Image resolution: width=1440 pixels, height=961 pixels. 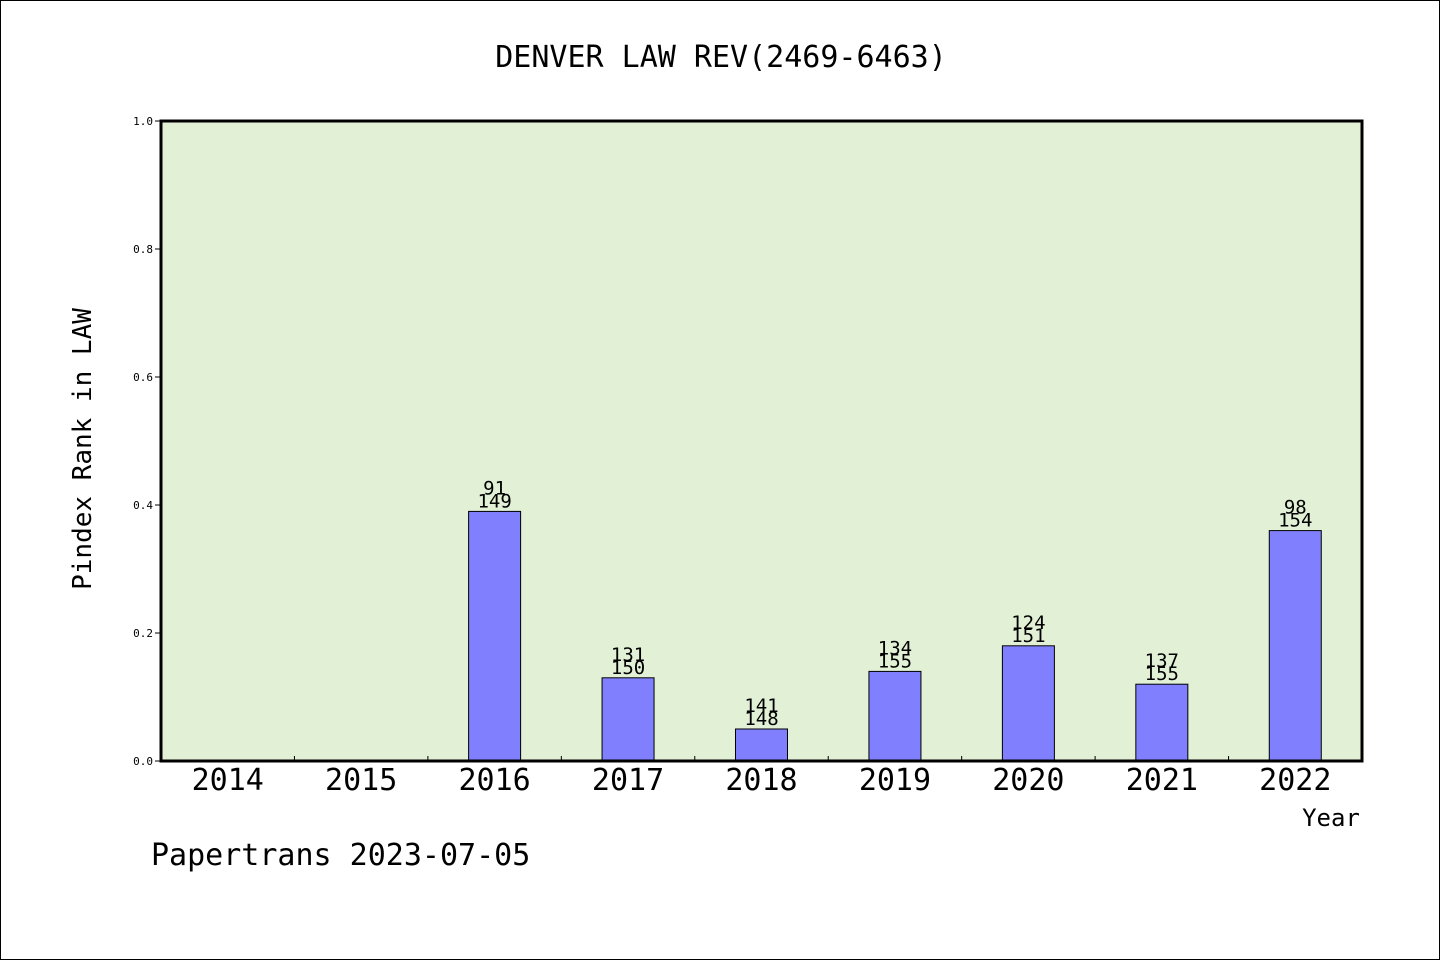 I want to click on bar-rank-label: 137, so click(x=1162, y=661).